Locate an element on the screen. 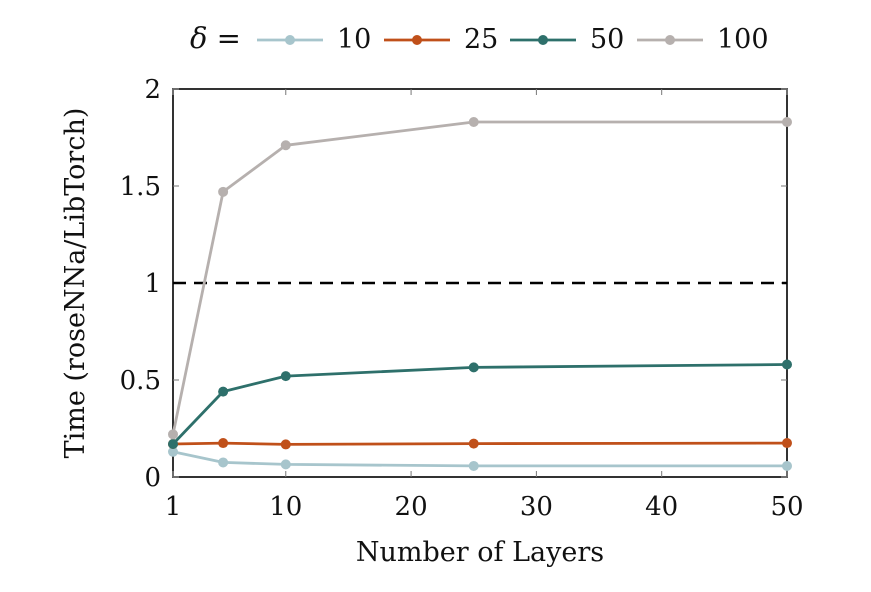 Image resolution: width=871 pixels, height=592 pixels. legend: δ = 10 25 50 100 is located at coordinates (479, 38).